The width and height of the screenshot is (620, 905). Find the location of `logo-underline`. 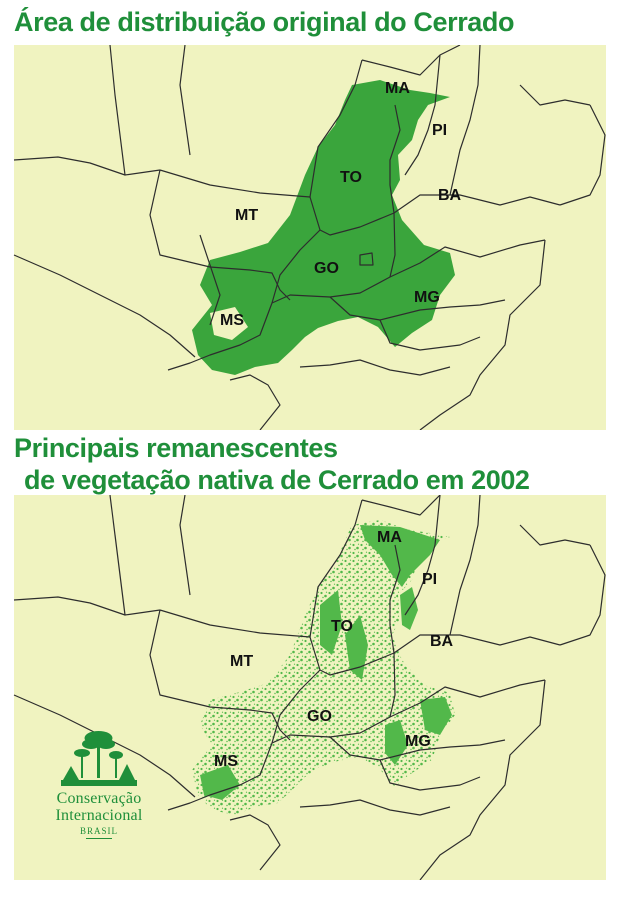

logo-underline is located at coordinates (99, 838).